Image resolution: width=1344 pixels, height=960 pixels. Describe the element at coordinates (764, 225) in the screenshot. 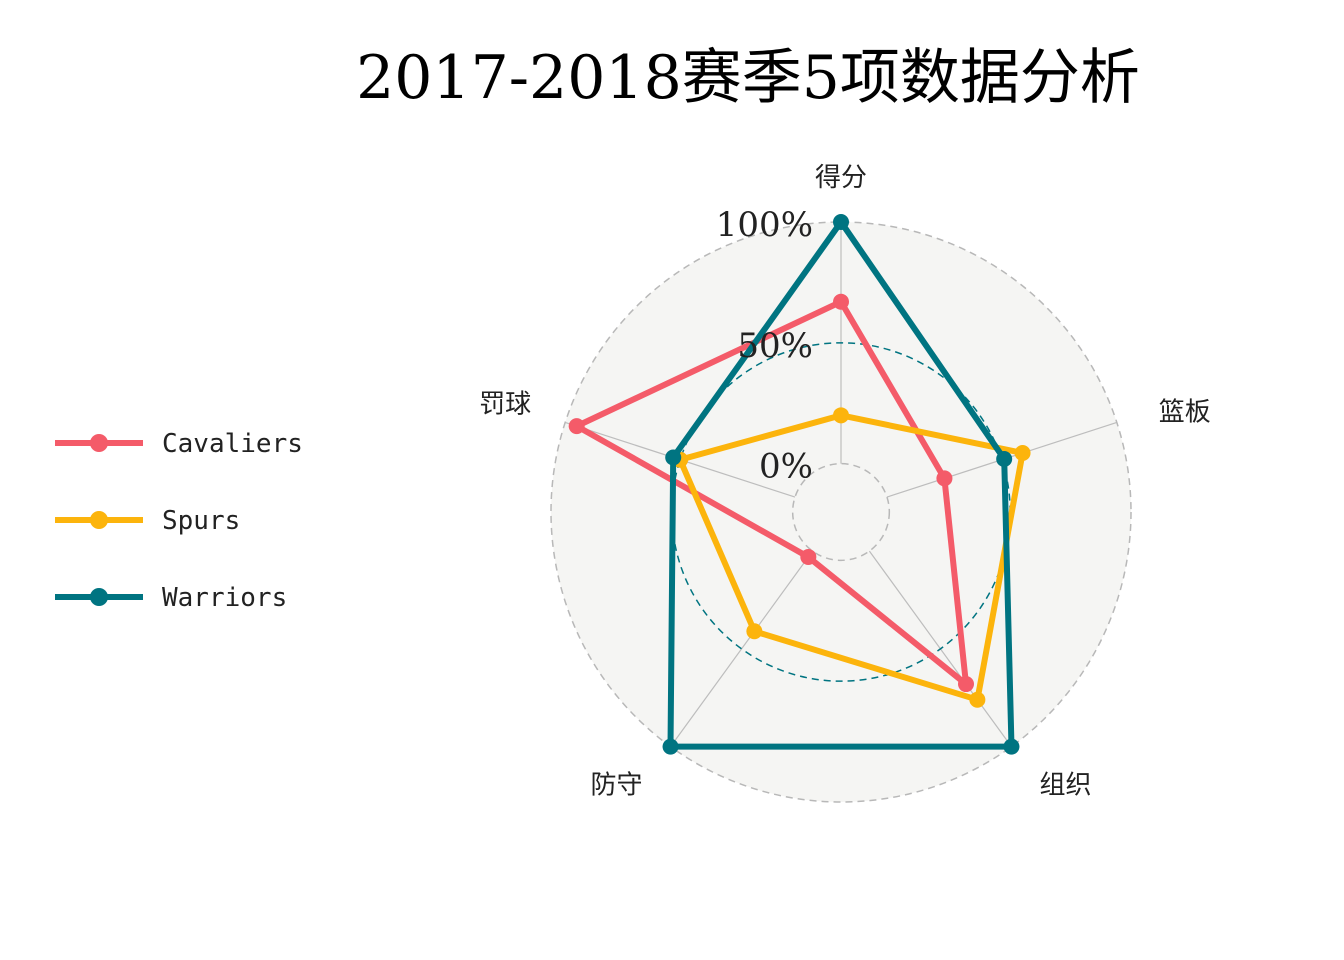

I see `tick-label: 100%` at that location.